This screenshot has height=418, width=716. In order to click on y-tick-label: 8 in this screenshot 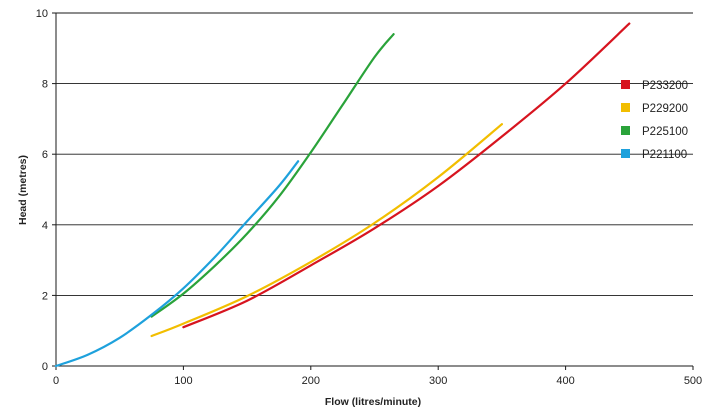, I will do `click(45, 85)`.